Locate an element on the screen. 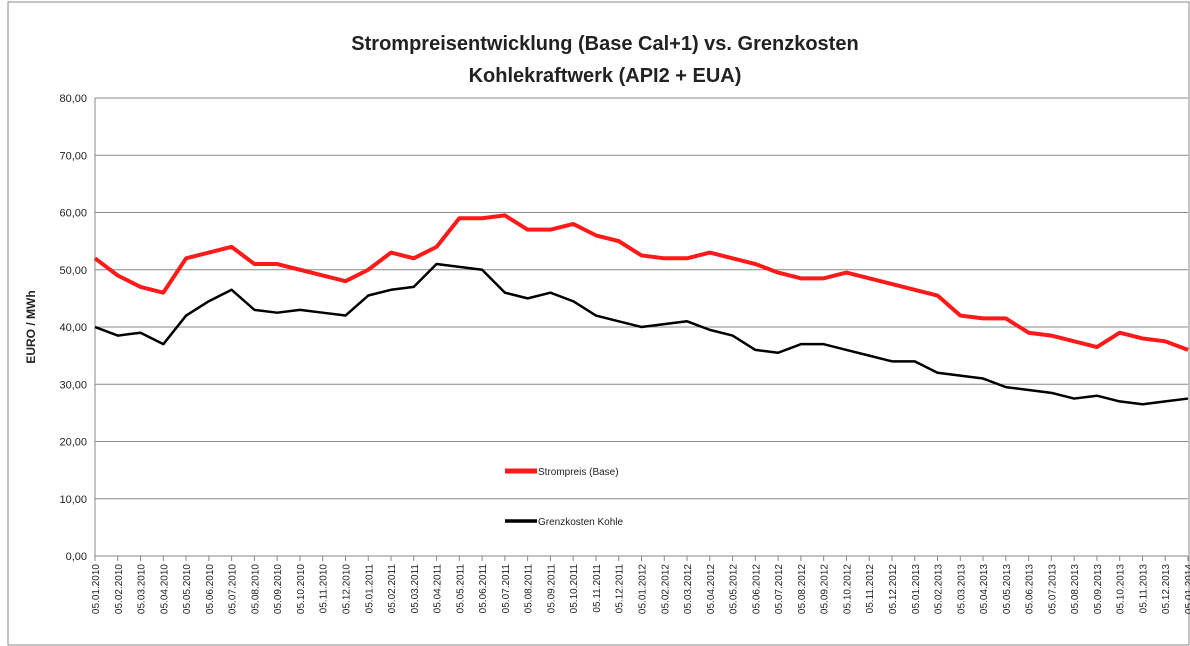 The height and width of the screenshot is (646, 1190). x-tick-label: 05.06.2011 is located at coordinates (483, 589).